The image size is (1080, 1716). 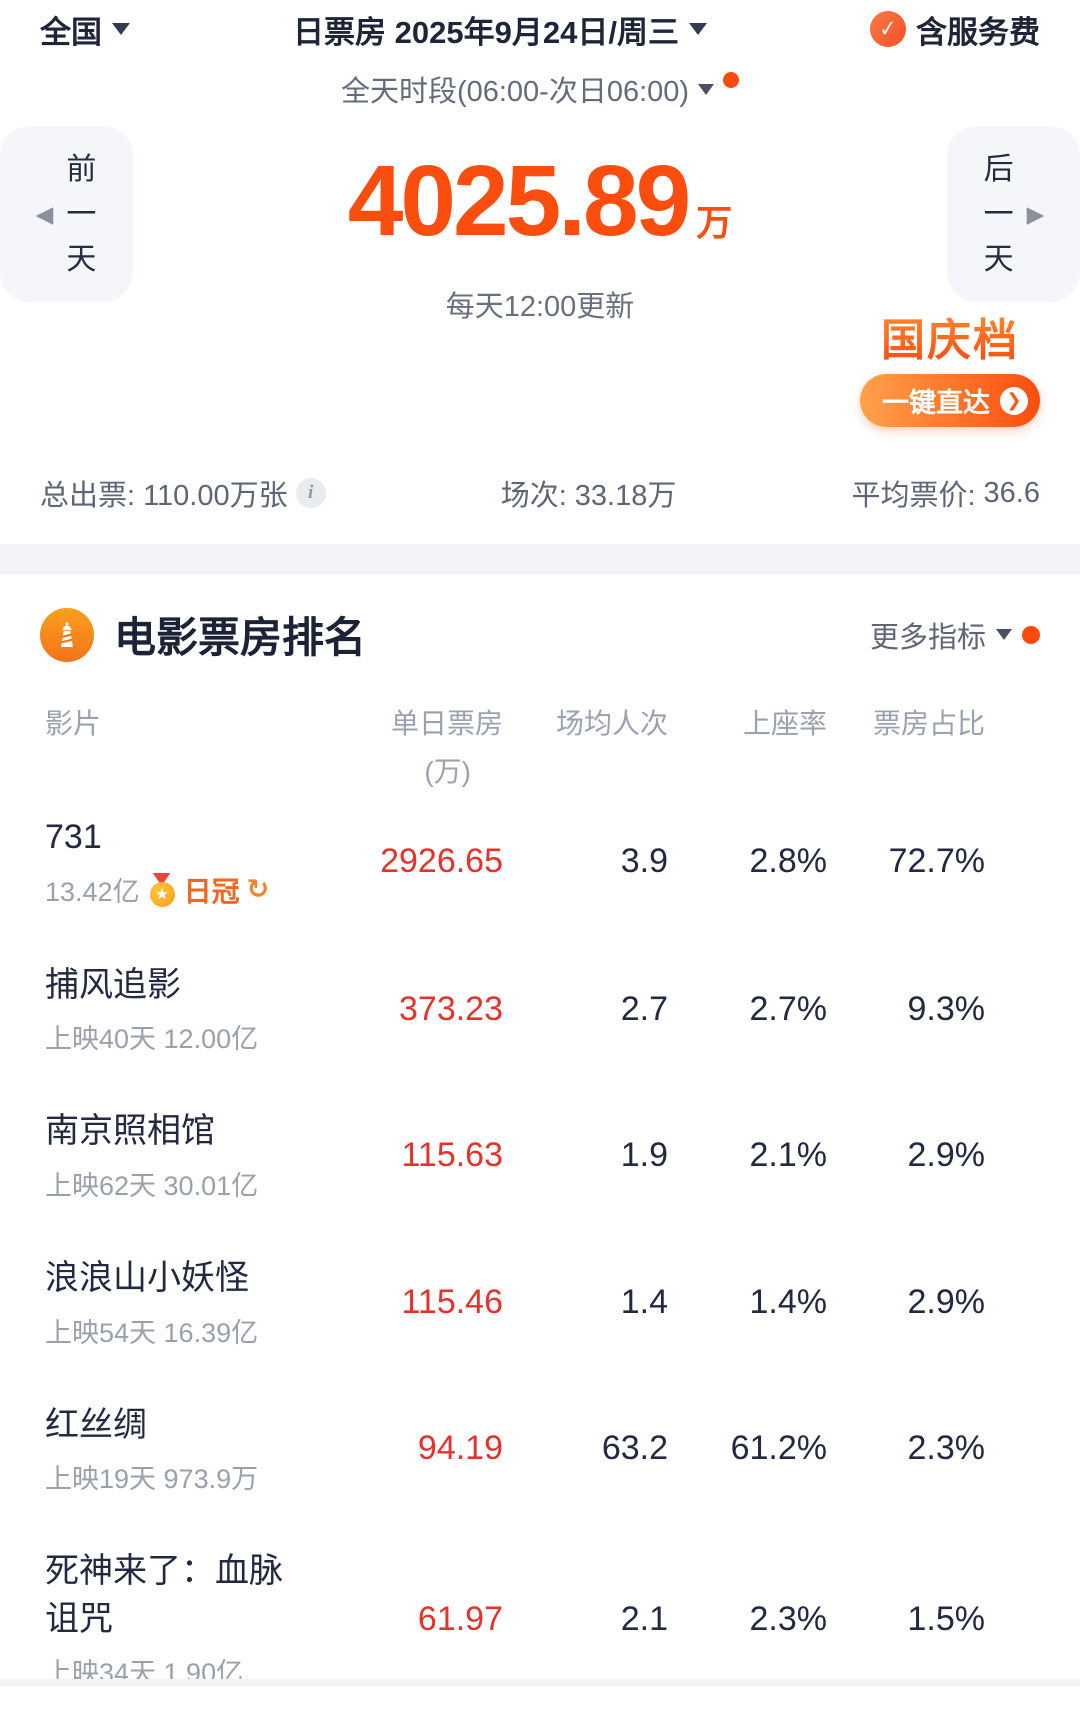 I want to click on table-row: 731 13.42亿 ★ 日冠 ↻ 2926.65 3.9 2.8% 72.7%, so click(x=515, y=862).